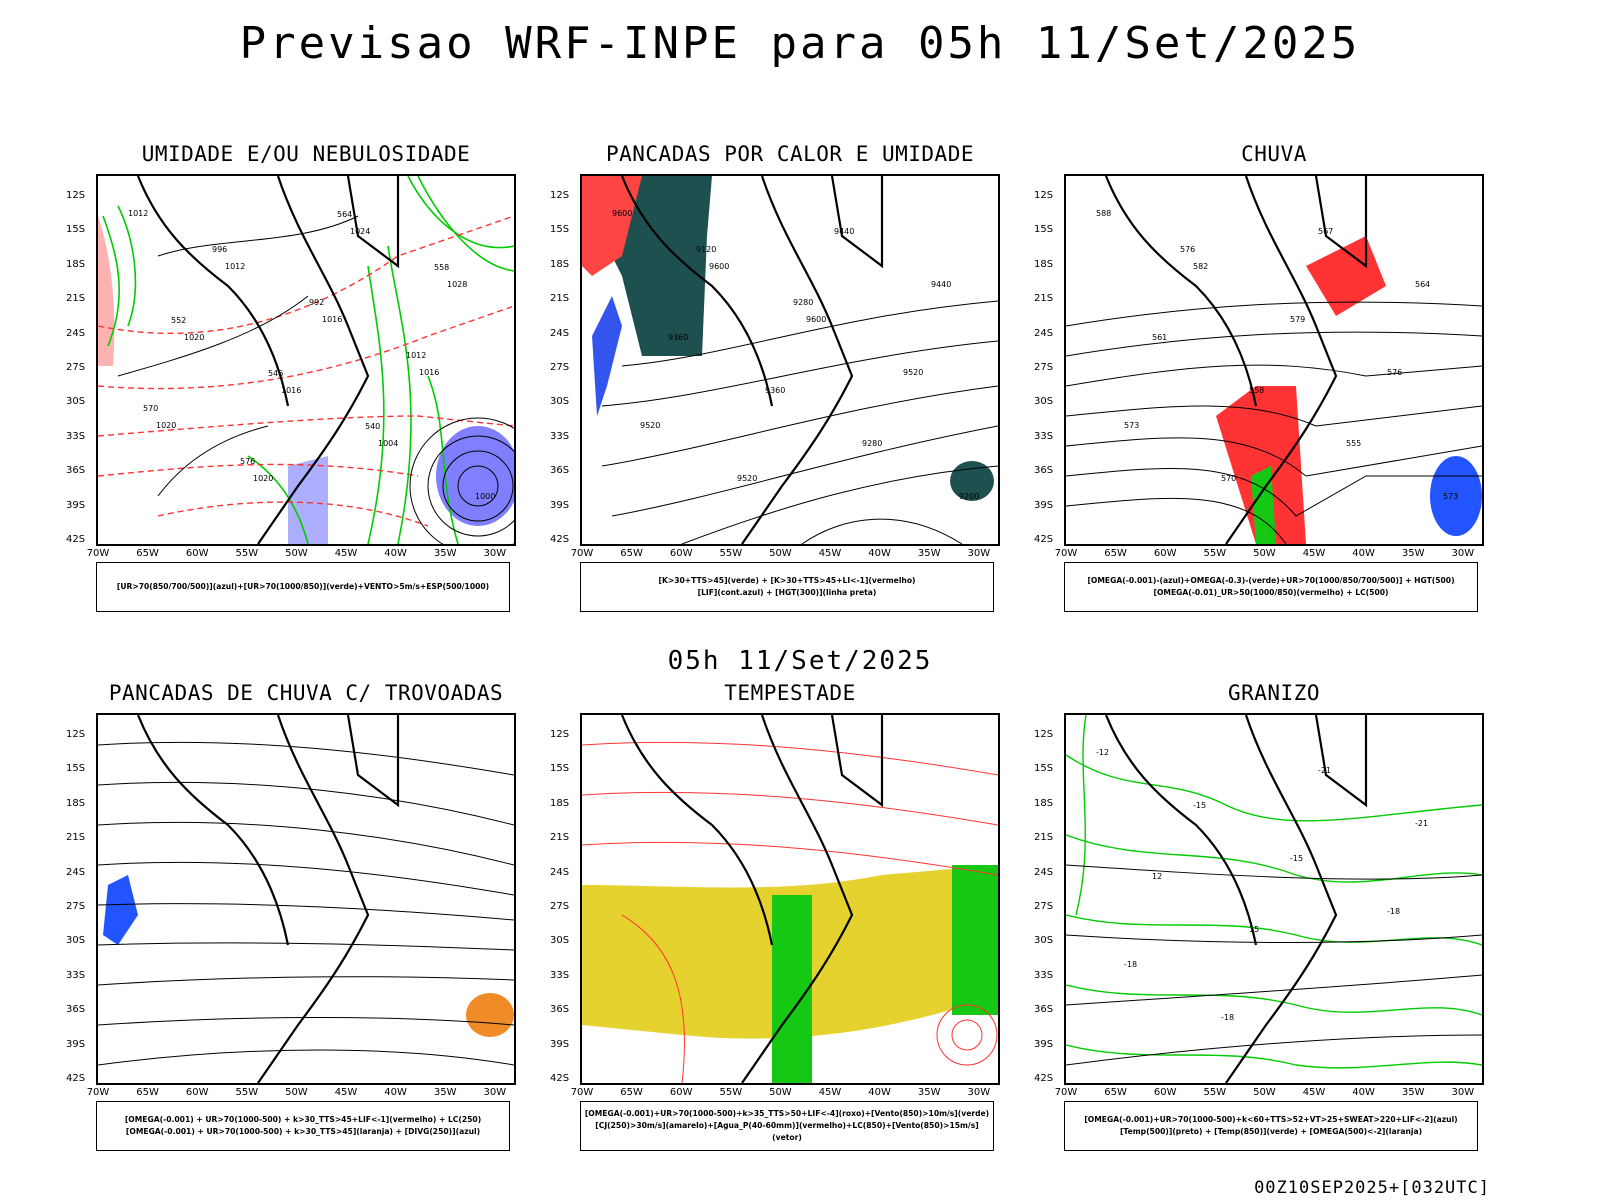  Describe the element at coordinates (1274, 965) in the screenshot. I see `temp500-contours` at that location.